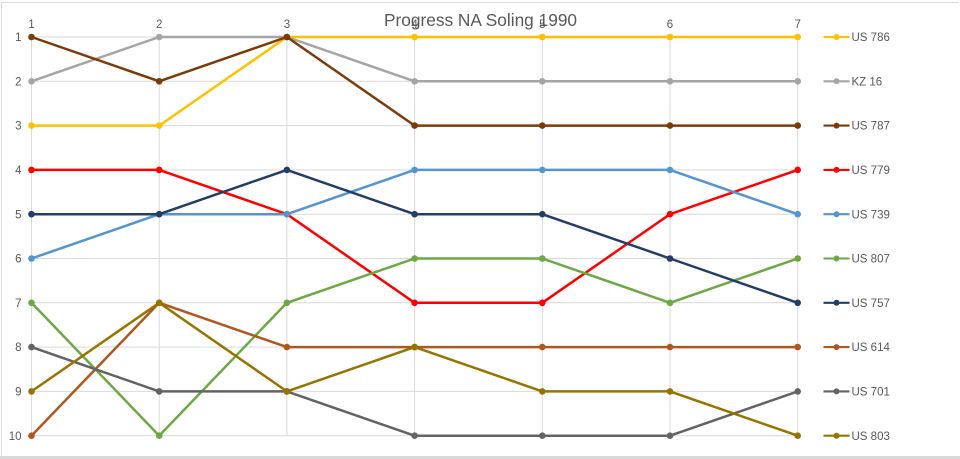 The height and width of the screenshot is (459, 960). What do you see at coordinates (18, 348) in the screenshot?
I see `svg-text: 8` at bounding box center [18, 348].